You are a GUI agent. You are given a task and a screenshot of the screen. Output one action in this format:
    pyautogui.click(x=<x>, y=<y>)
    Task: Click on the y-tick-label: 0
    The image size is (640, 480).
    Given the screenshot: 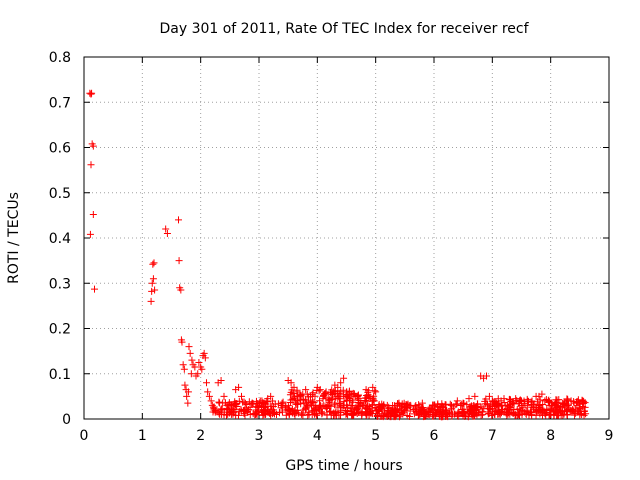 What is the action you would take?
    pyautogui.click(x=66, y=420)
    